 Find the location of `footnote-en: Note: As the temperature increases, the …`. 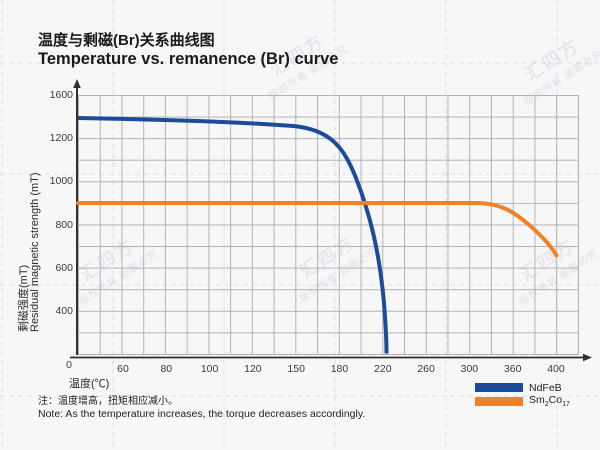

footnote-en: Note: As the temperature increases, the … is located at coordinates (202, 414).